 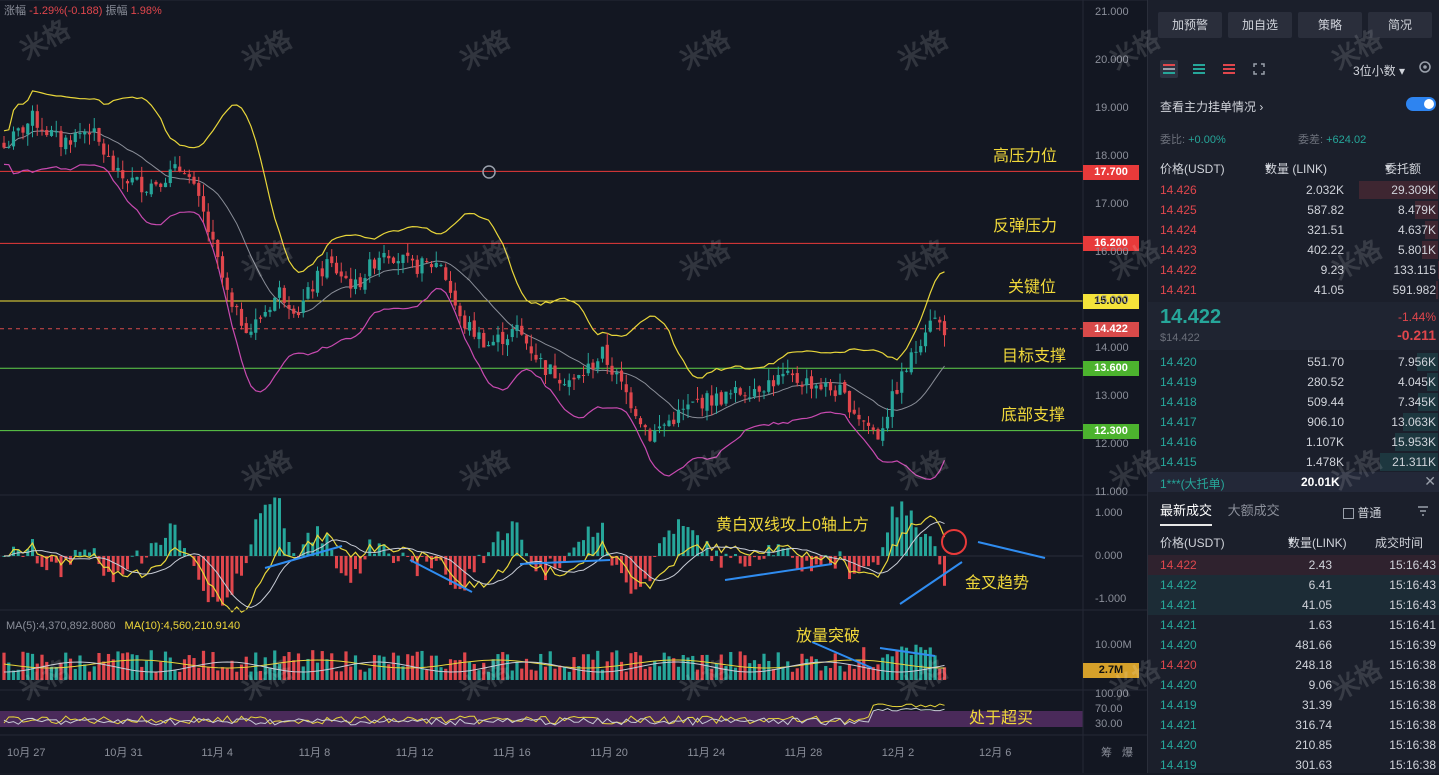 What do you see at coordinates (1259, 69) in the screenshot?
I see `expand-icon` at bounding box center [1259, 69].